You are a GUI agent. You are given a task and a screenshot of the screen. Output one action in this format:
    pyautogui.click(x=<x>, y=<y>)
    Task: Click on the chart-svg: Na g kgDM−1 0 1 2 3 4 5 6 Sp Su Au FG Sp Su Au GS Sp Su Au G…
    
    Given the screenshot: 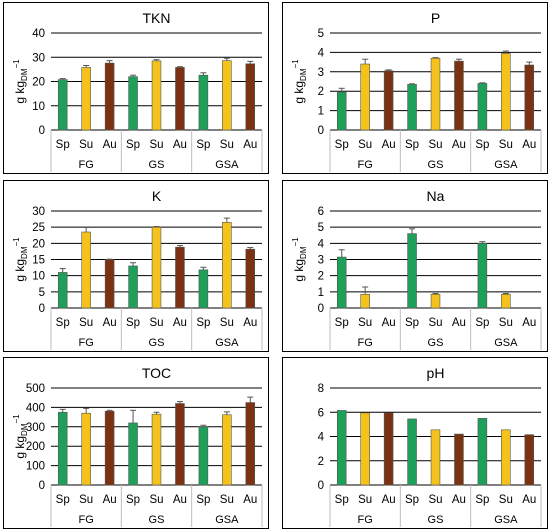 What is the action you would take?
    pyautogui.click(x=416, y=269)
    